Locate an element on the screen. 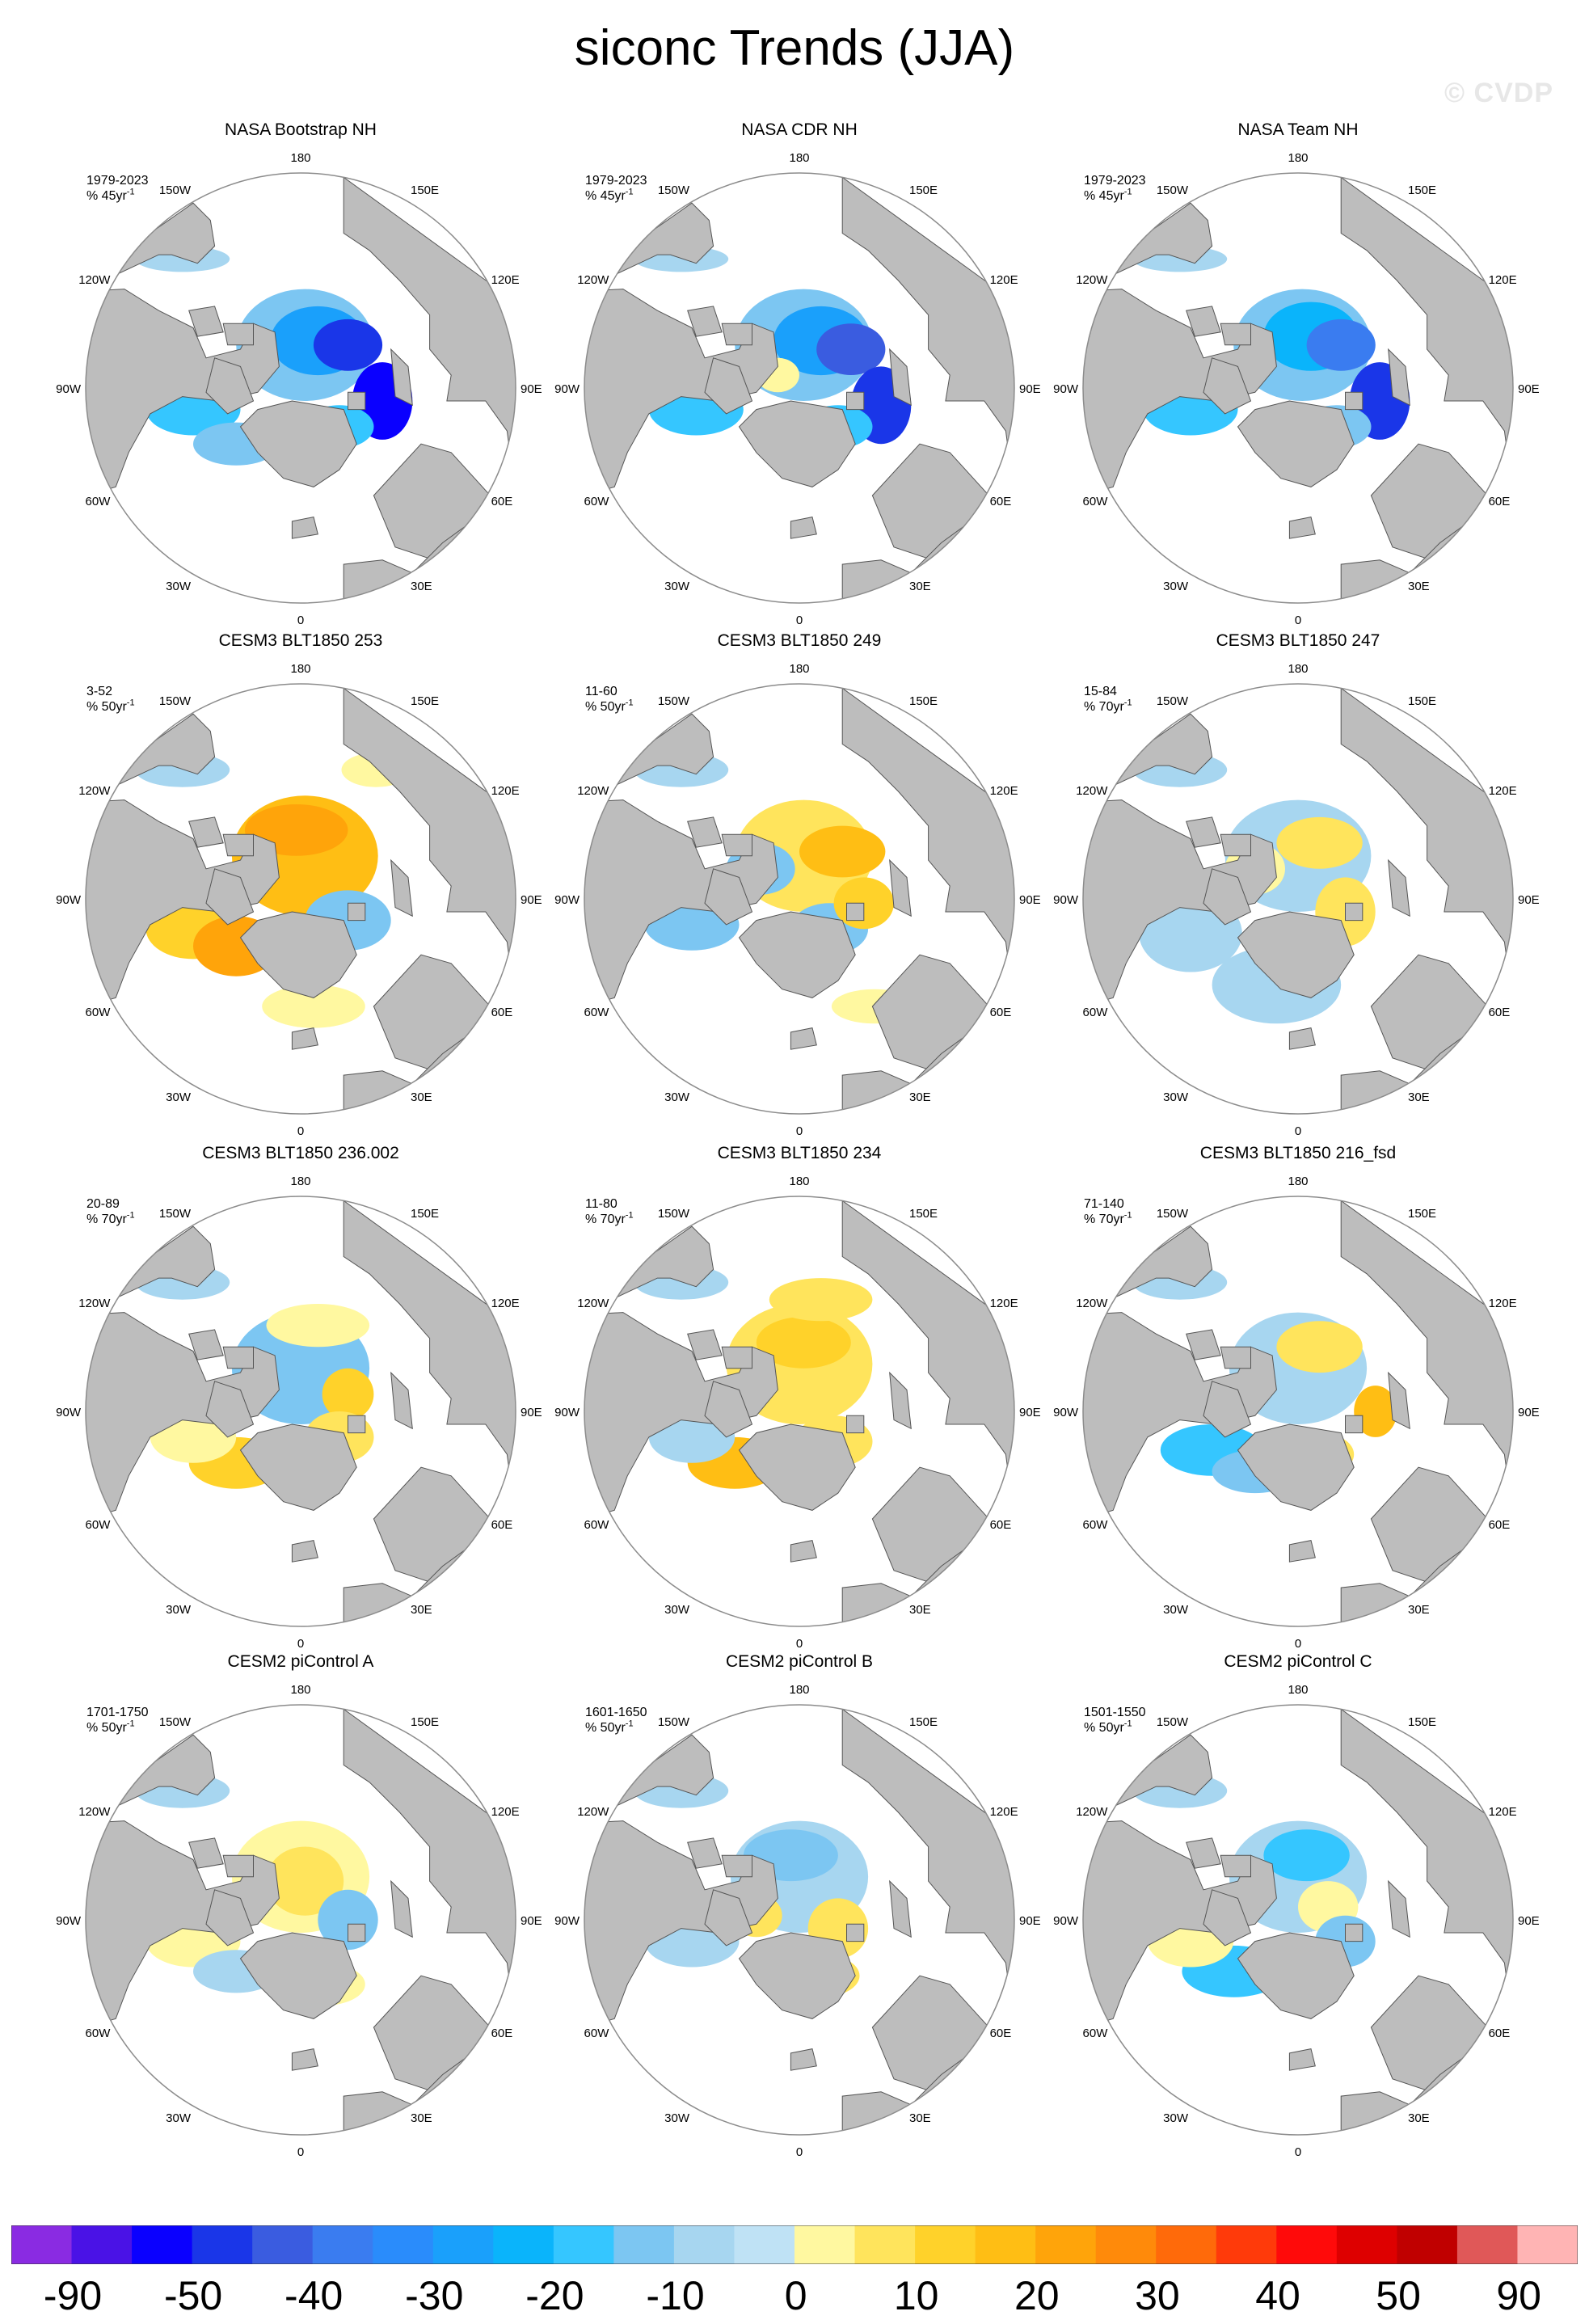 The image size is (1589, 2324). panel-unit: % 70yr-1 is located at coordinates (110, 1218).